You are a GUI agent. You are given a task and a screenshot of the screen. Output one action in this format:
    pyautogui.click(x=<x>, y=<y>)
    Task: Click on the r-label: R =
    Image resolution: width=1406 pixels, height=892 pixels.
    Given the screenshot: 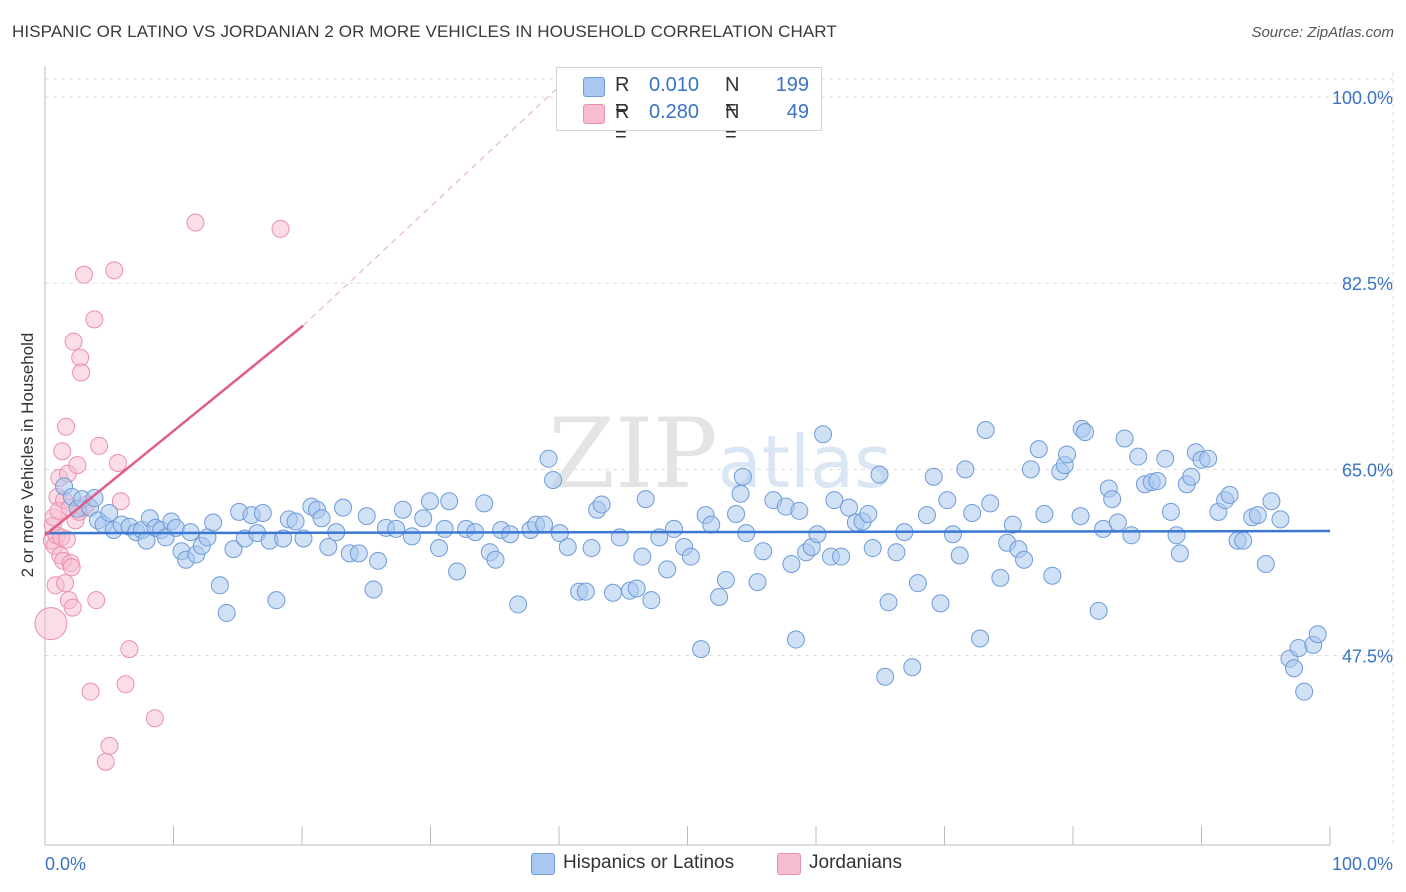 What is the action you would take?
    pyautogui.click(x=622, y=123)
    